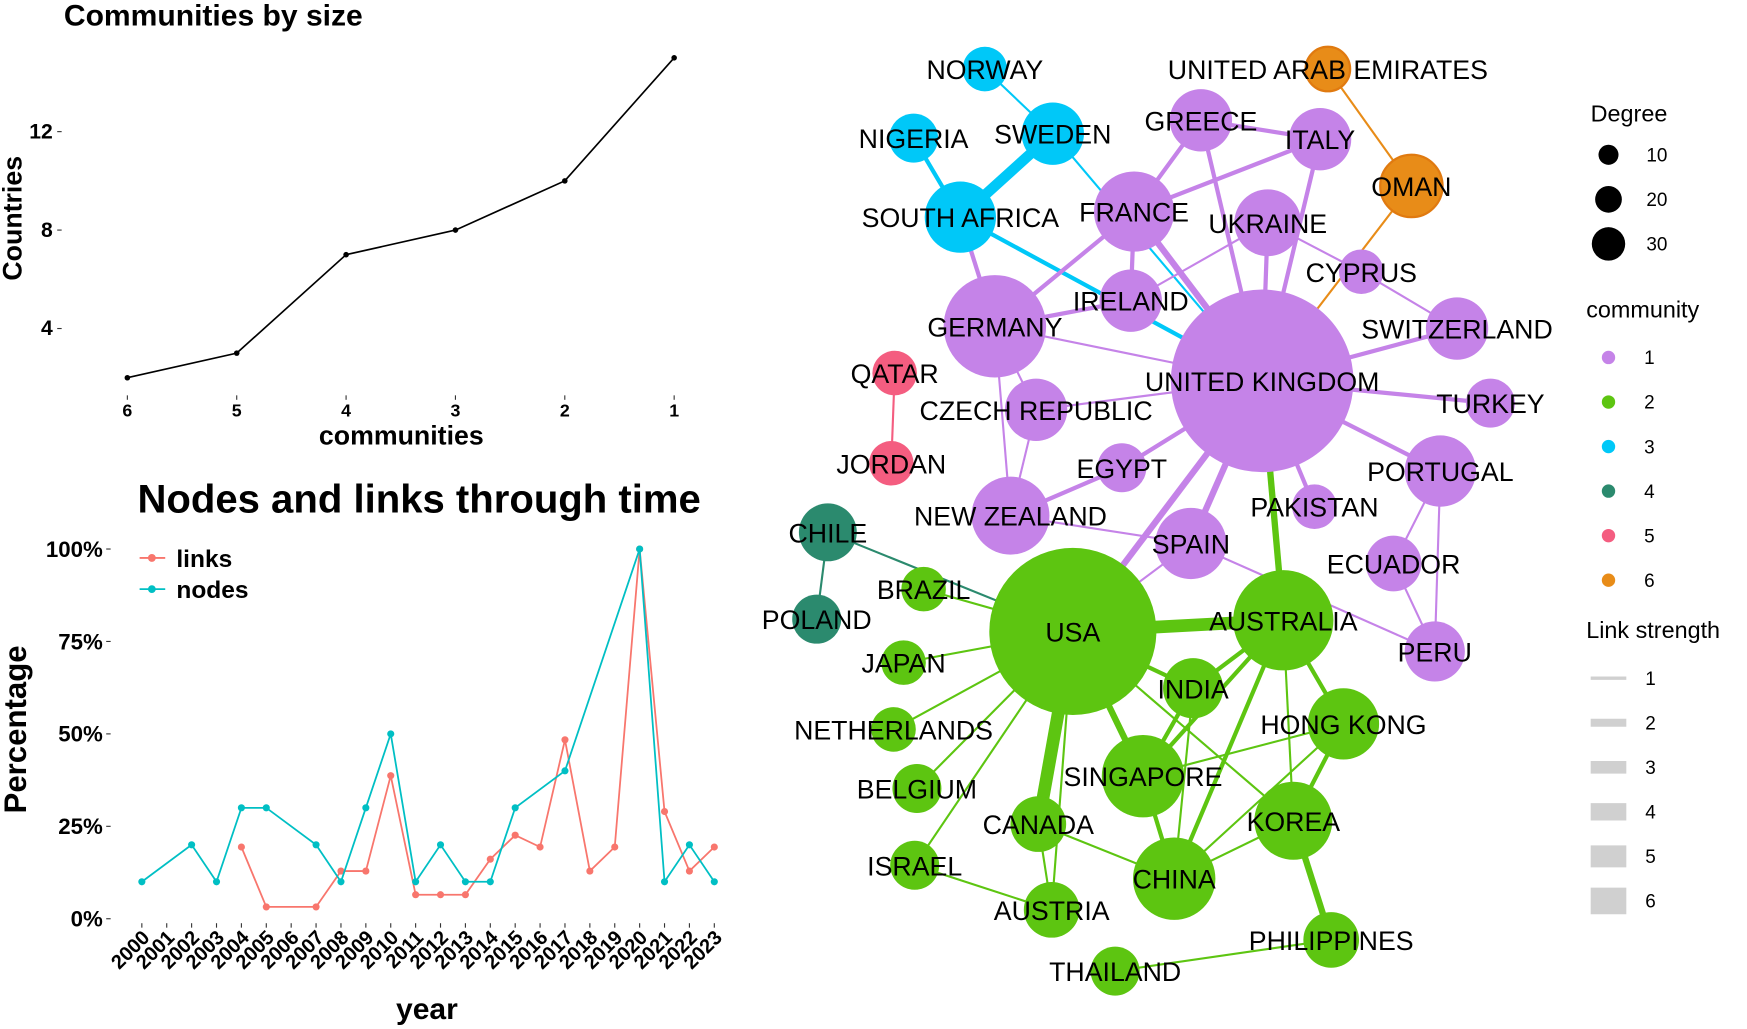 The image size is (1747, 1029). I want to click on node-label: PERU, so click(1435, 653).